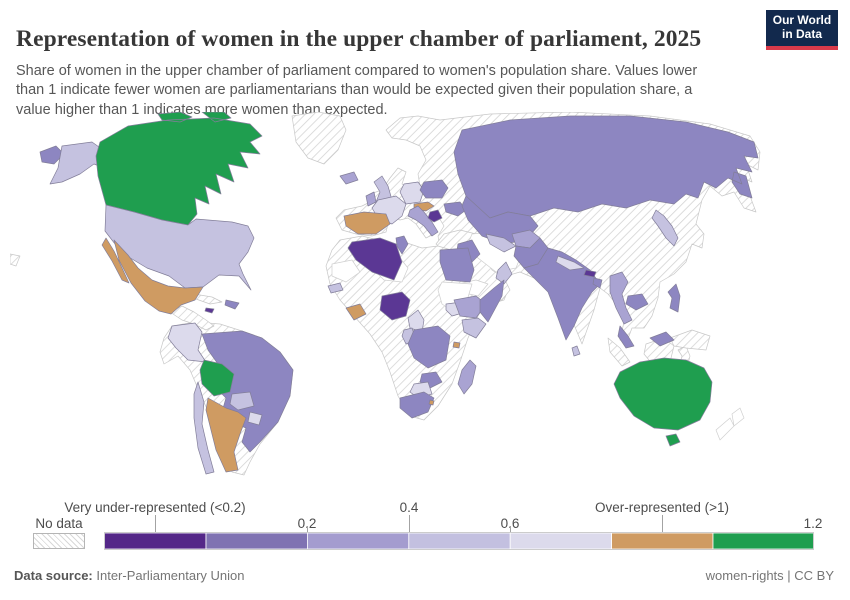 The image size is (850, 600). I want to click on legend-label-very-under: Very under-represented (<0.2), so click(155, 507).